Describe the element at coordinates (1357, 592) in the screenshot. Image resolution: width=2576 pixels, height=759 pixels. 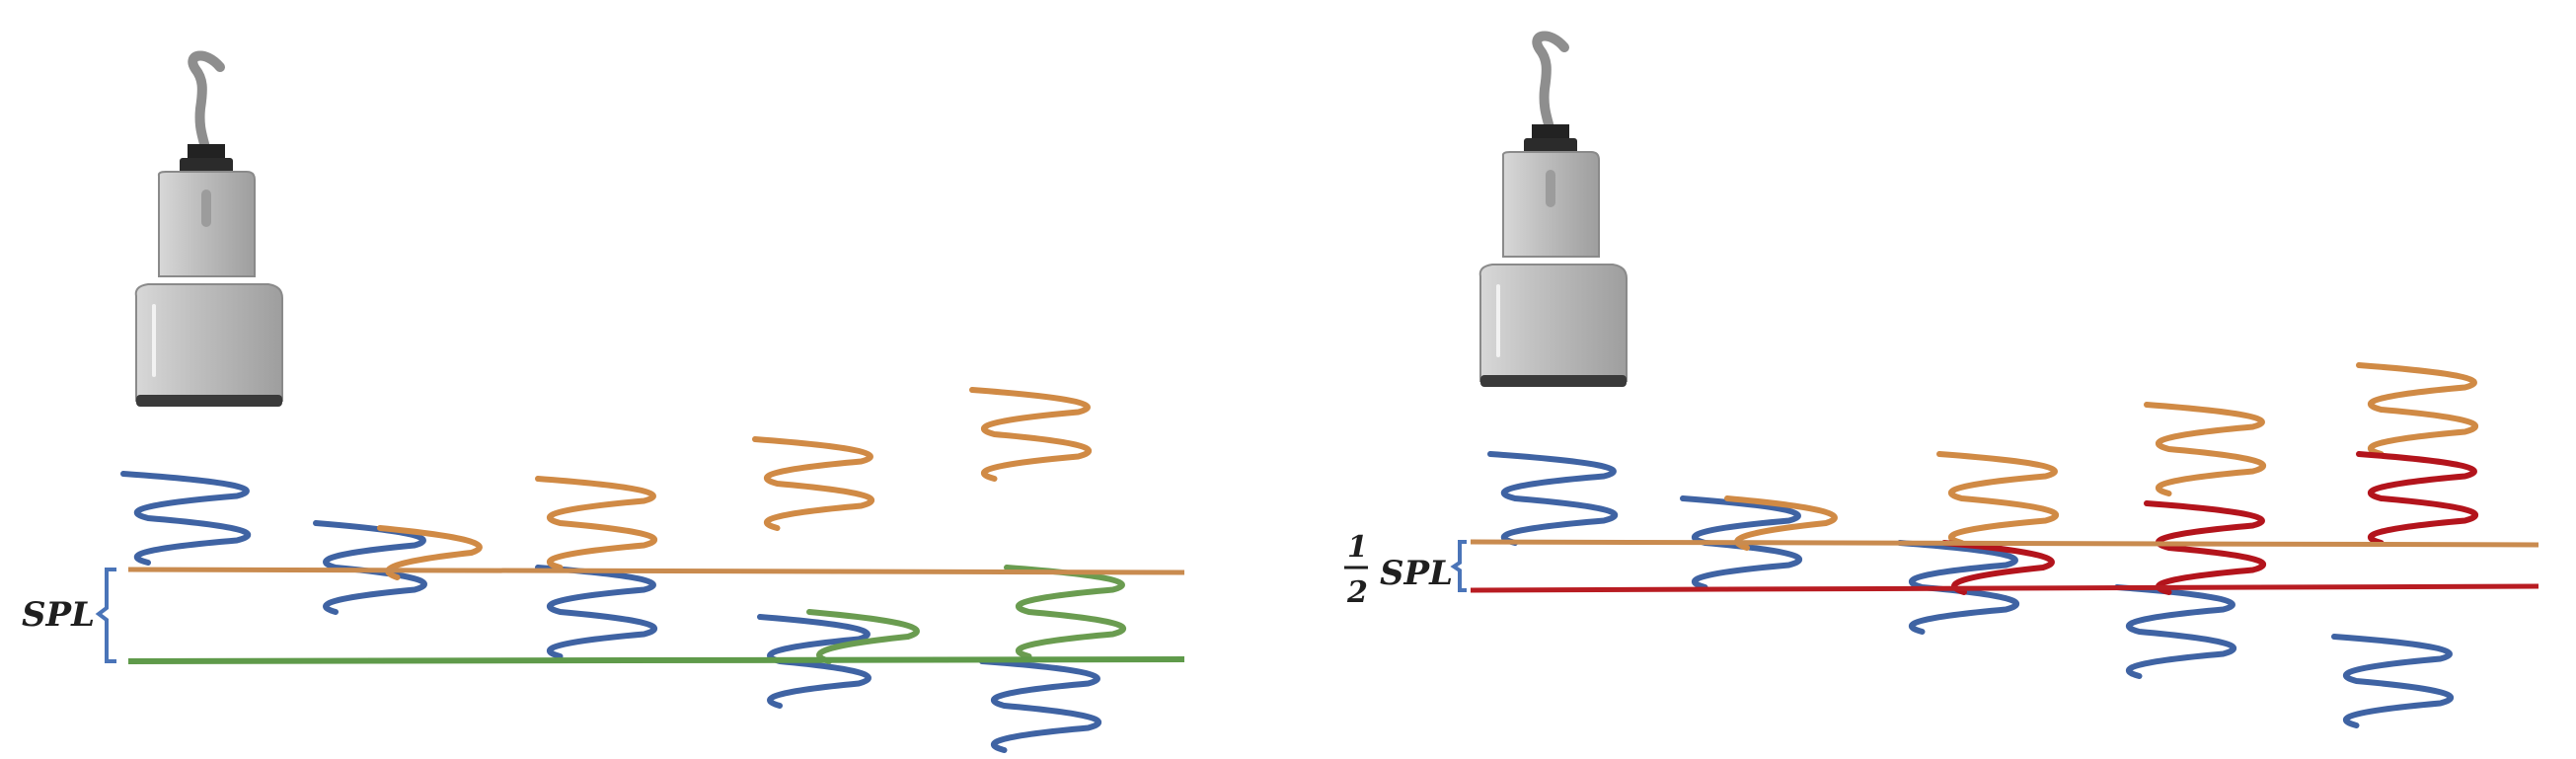
I see `fraction-denominator: 2` at that location.